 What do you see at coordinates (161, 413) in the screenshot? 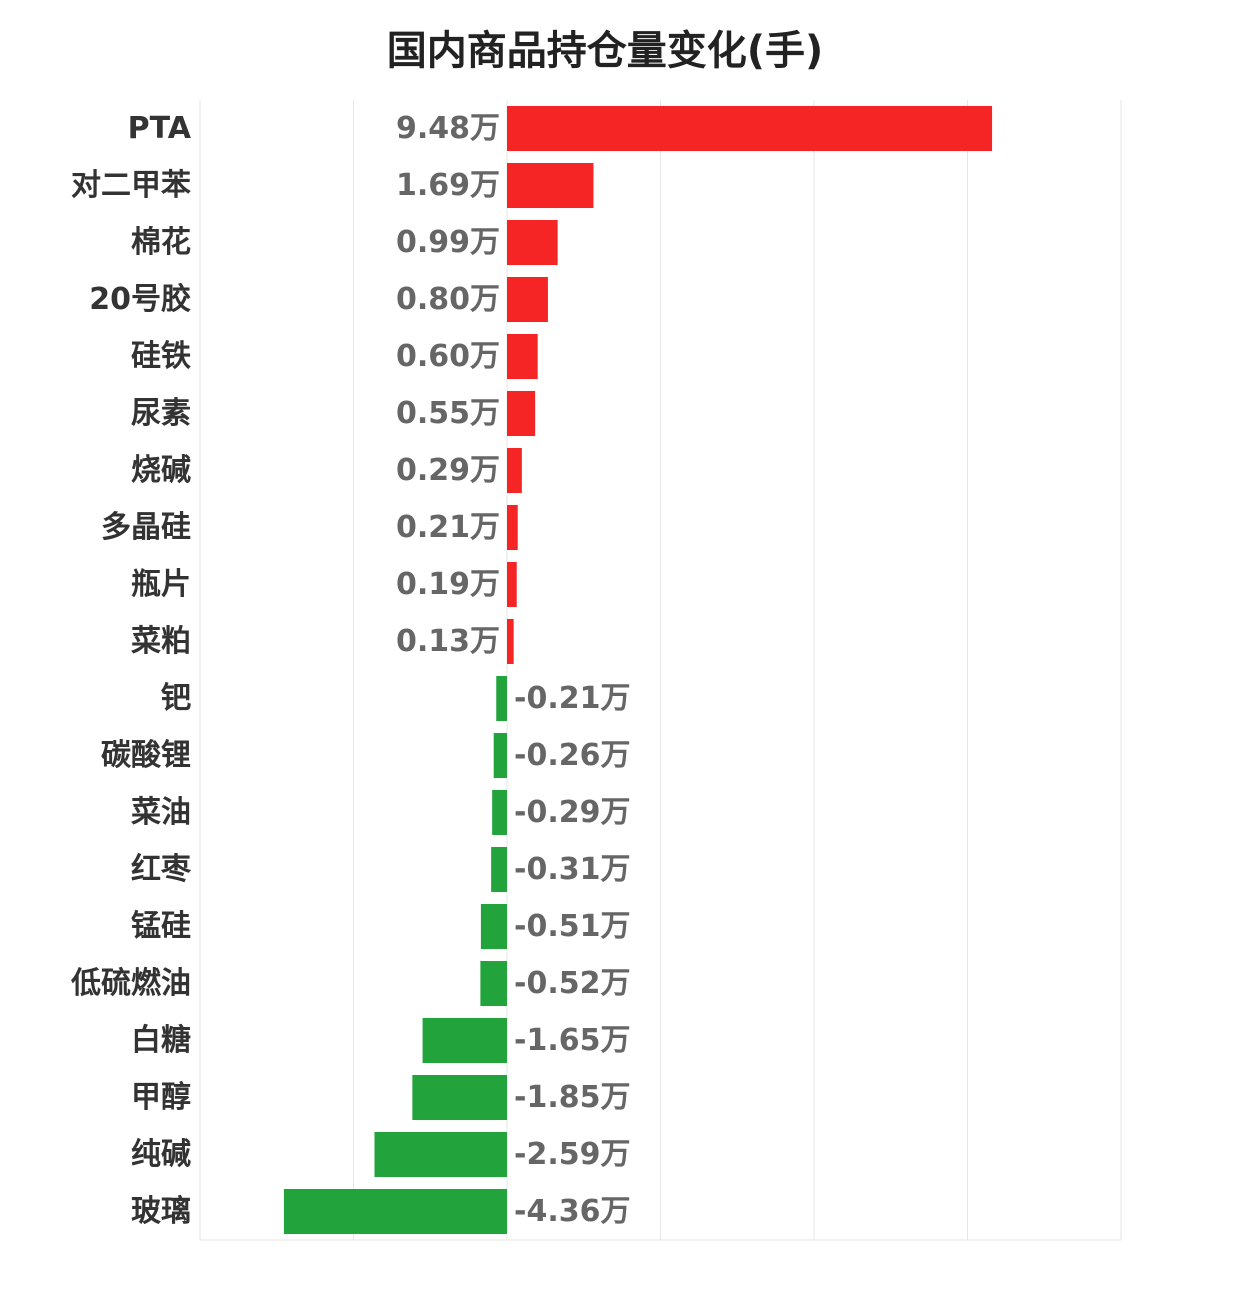
I see `category-label: 尿素` at bounding box center [161, 413].